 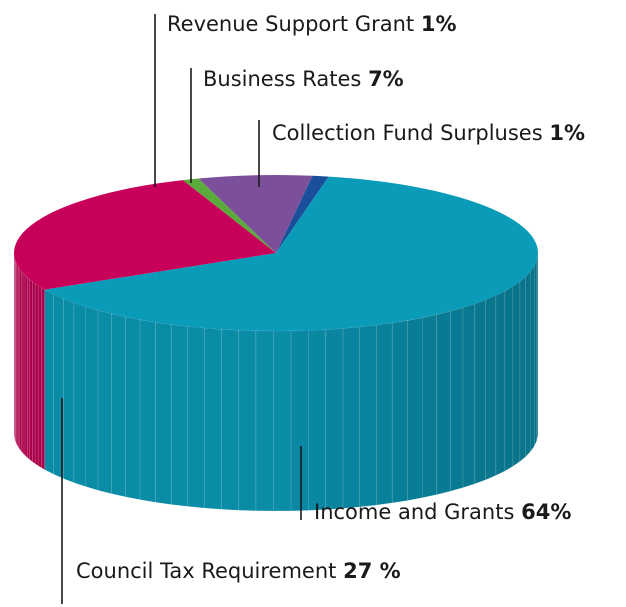 I want to click on slice-council-tax-requirement, so click(x=144, y=235).